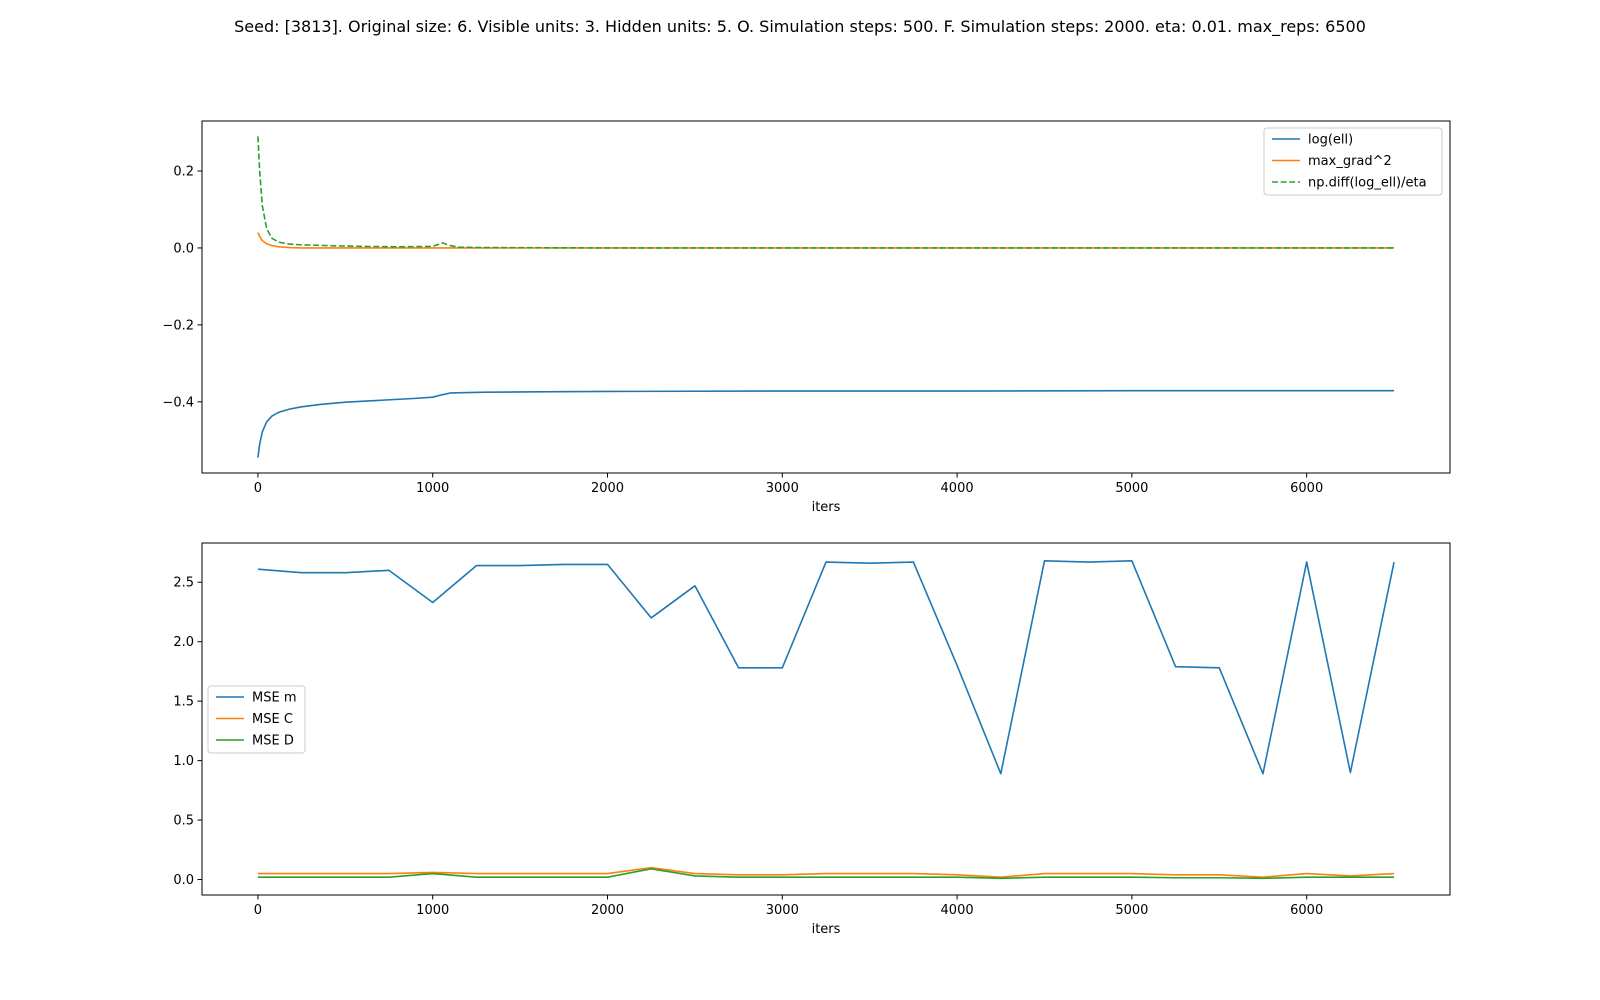 This screenshot has width=1600, height=1000. I want to click on legend-label: max_grad^2, so click(1350, 161).